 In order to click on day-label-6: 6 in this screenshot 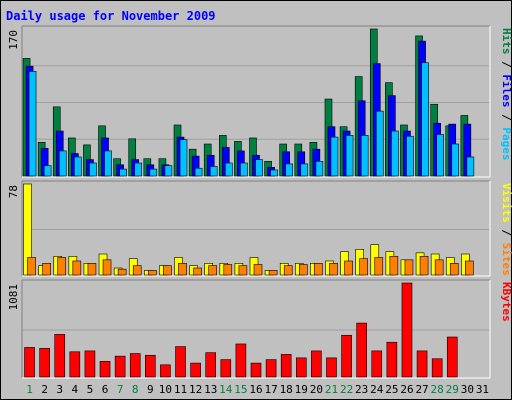, I will do `click(105, 389)`.